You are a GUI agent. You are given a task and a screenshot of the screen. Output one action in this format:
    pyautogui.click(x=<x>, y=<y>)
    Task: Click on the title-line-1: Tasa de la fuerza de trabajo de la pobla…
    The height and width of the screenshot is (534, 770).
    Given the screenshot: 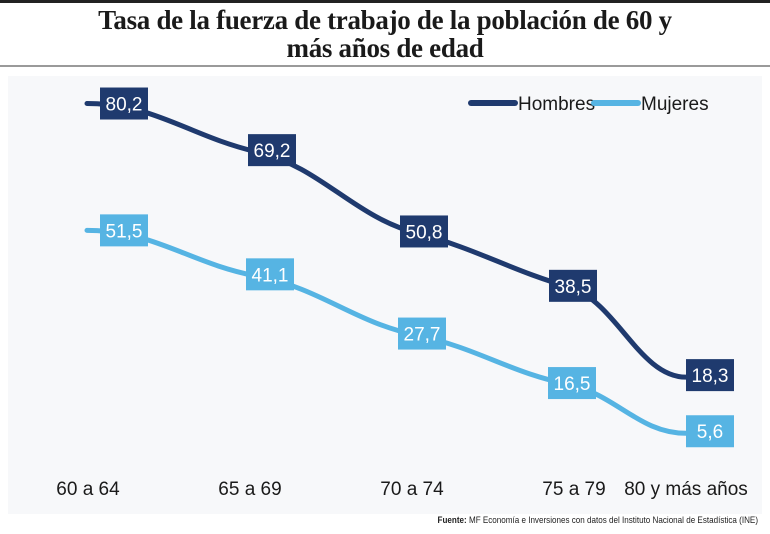 What is the action you would take?
    pyautogui.click(x=385, y=20)
    